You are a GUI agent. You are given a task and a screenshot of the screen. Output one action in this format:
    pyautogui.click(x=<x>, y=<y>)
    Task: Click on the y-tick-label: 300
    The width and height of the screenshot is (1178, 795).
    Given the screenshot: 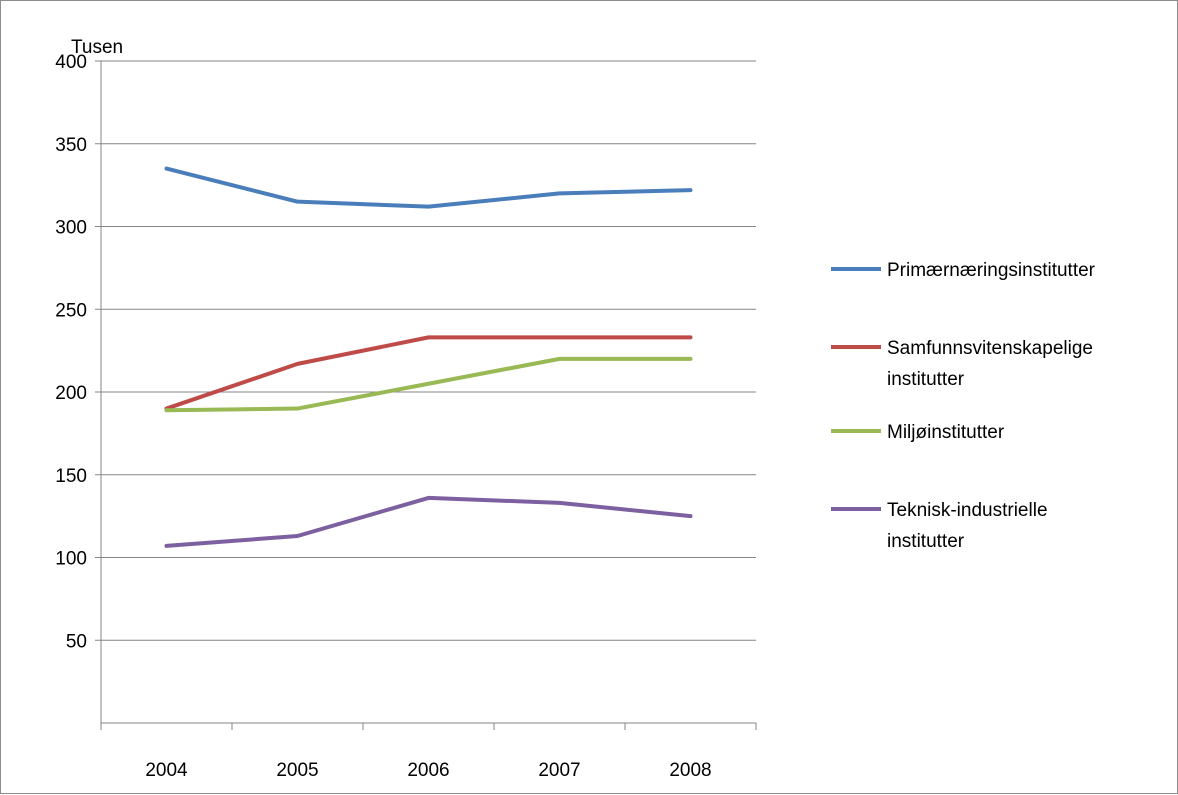 What is the action you would take?
    pyautogui.click(x=71, y=228)
    